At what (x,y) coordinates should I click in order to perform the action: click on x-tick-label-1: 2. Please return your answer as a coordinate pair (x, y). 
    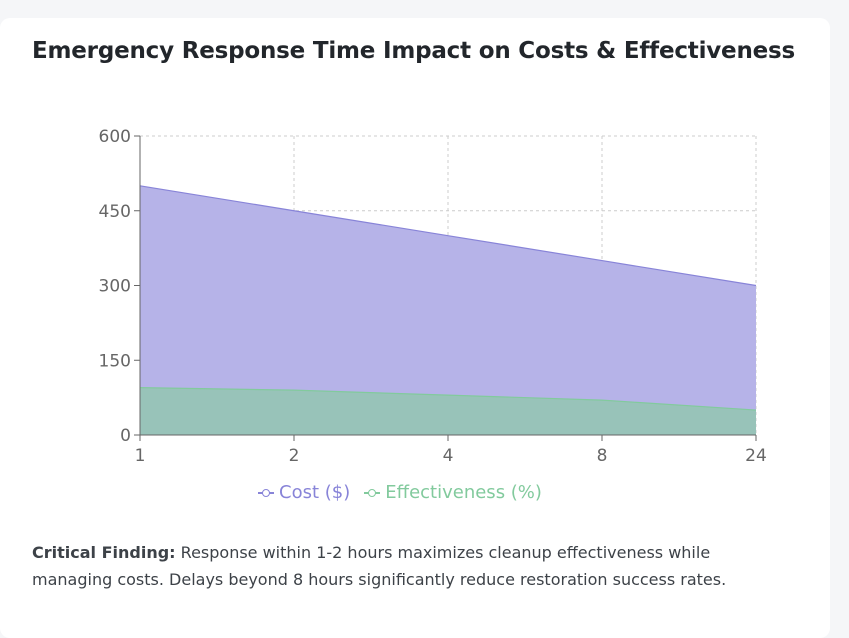
    Looking at the image, I should click on (294, 456).